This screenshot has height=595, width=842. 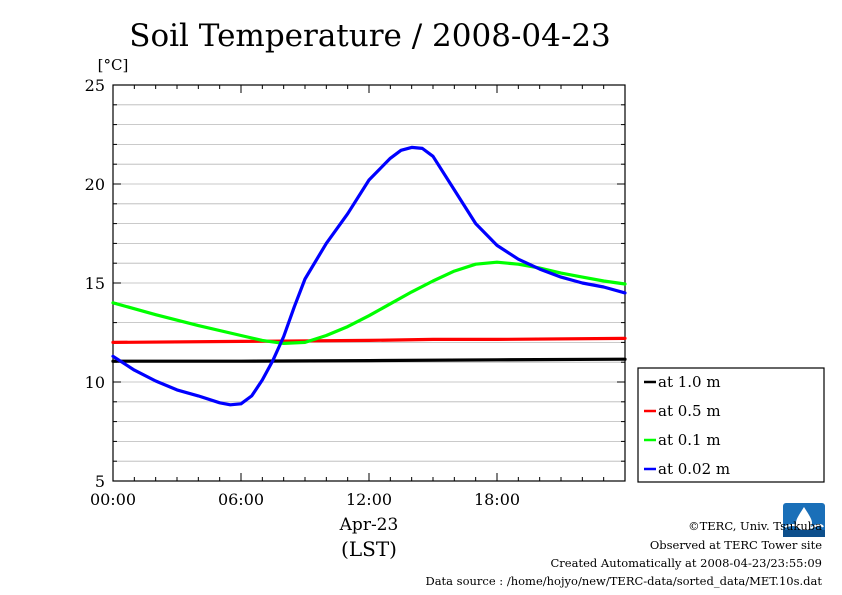 What do you see at coordinates (689, 411) in the screenshot?
I see `legend-entry: at 0.5 m` at bounding box center [689, 411].